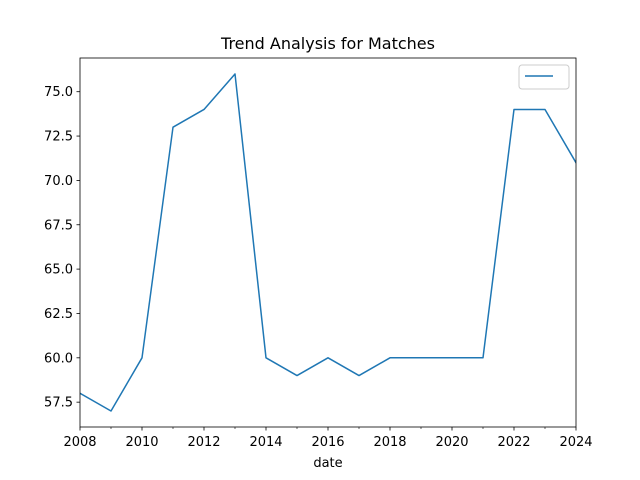  Describe the element at coordinates (58, 225) in the screenshot. I see `y-tick-label: 67.5` at that location.